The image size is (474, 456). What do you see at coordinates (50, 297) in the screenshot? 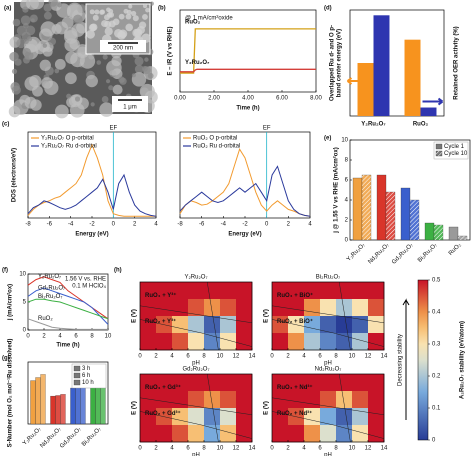
I see `series-label: Bi₂Ru₂O₇` at bounding box center [50, 297].